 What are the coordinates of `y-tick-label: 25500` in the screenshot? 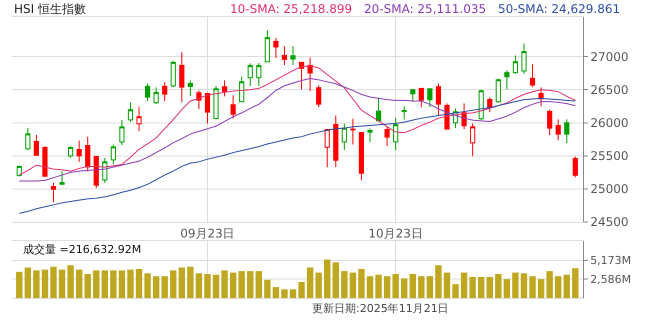 It's located at (609, 156).